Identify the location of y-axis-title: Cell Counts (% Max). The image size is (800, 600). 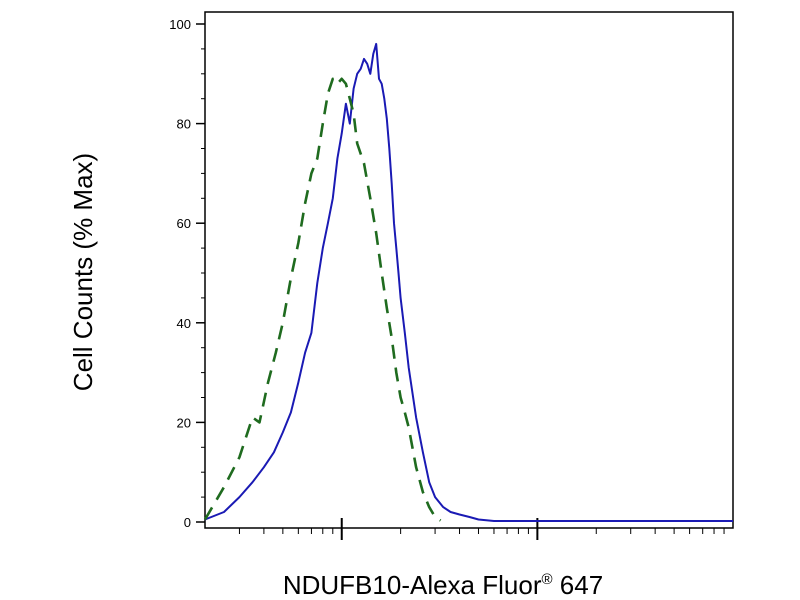
(83, 272).